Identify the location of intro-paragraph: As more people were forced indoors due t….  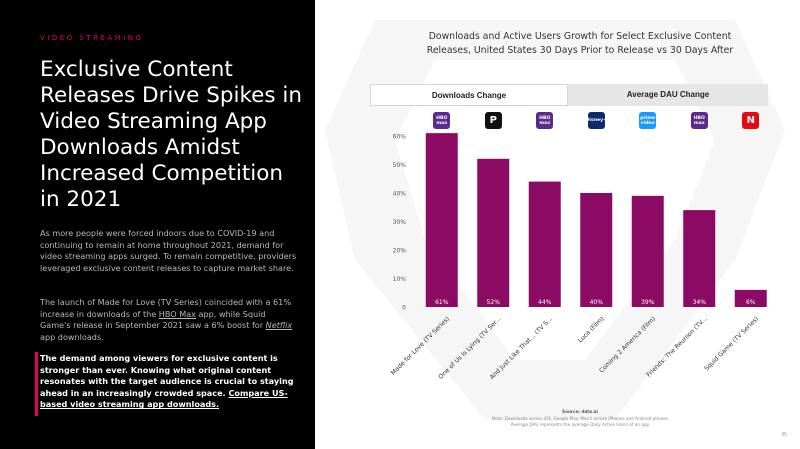
(168, 250).